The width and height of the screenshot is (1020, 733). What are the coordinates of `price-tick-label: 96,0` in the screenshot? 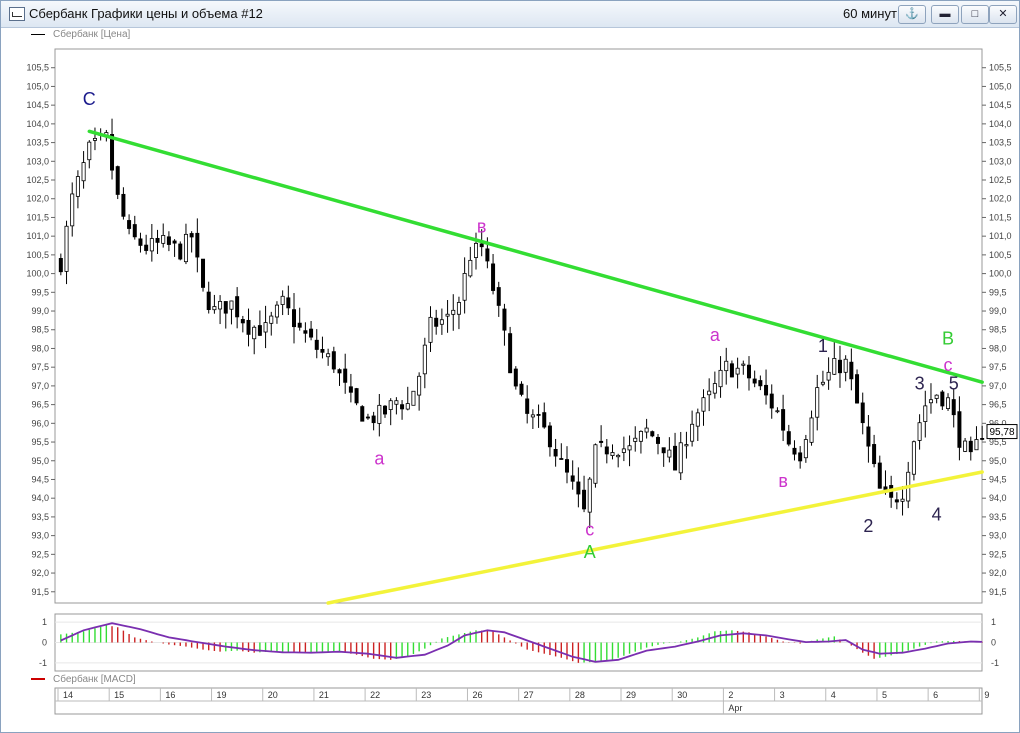 It's located at (40, 423).